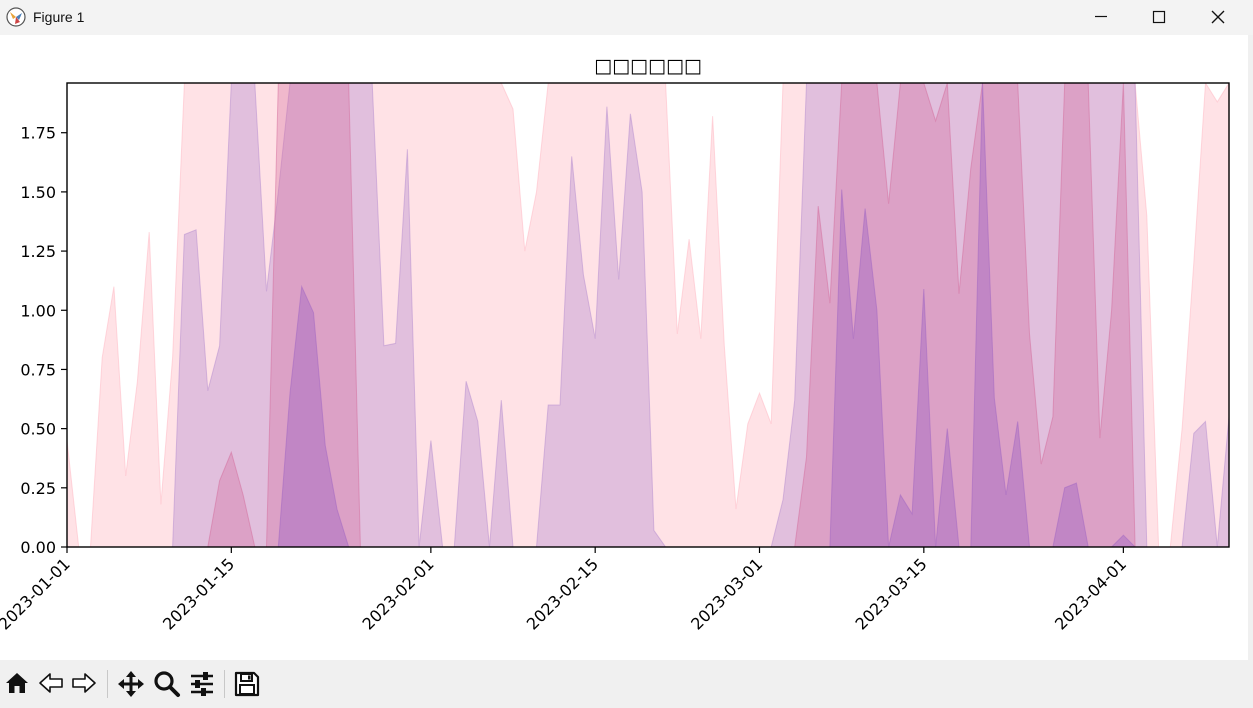  I want to click on window-titlebar: Figure 1, so click(626, 17).